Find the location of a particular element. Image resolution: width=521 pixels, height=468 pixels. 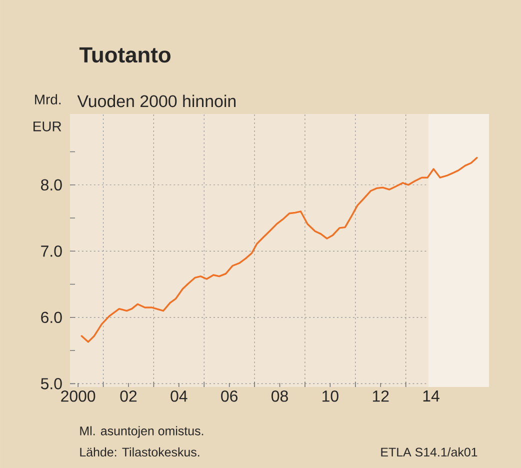

x-tick-label: 04 is located at coordinates (179, 396).